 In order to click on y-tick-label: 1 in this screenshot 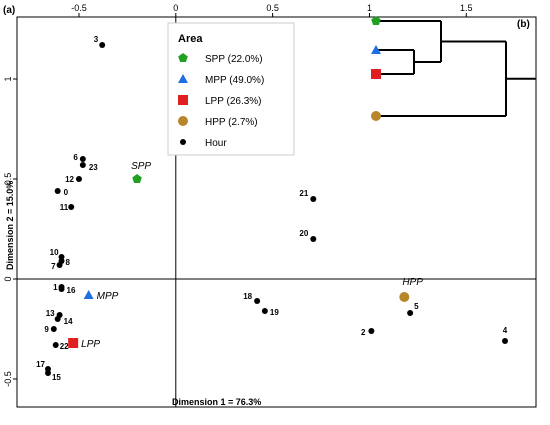, I will do `click(8, 78)`.